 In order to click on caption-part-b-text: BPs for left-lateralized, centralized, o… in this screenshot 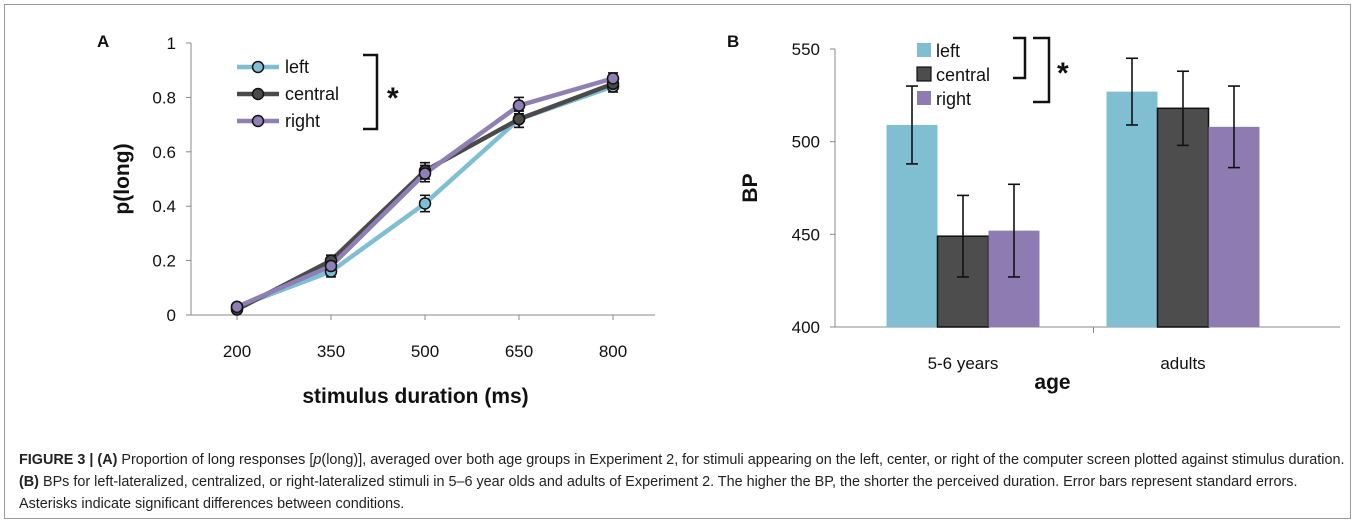, I will do `click(658, 493)`.